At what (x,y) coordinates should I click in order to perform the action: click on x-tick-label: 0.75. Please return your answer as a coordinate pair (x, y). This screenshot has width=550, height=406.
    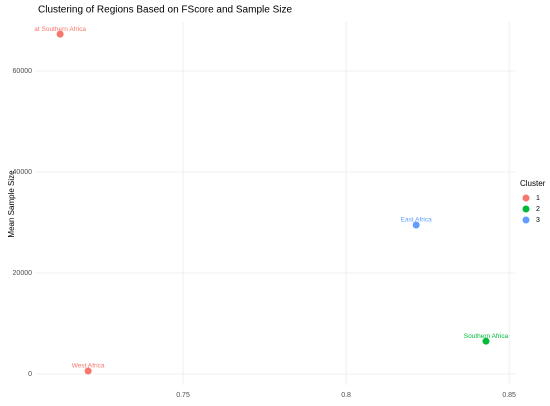
    Looking at the image, I should click on (183, 395).